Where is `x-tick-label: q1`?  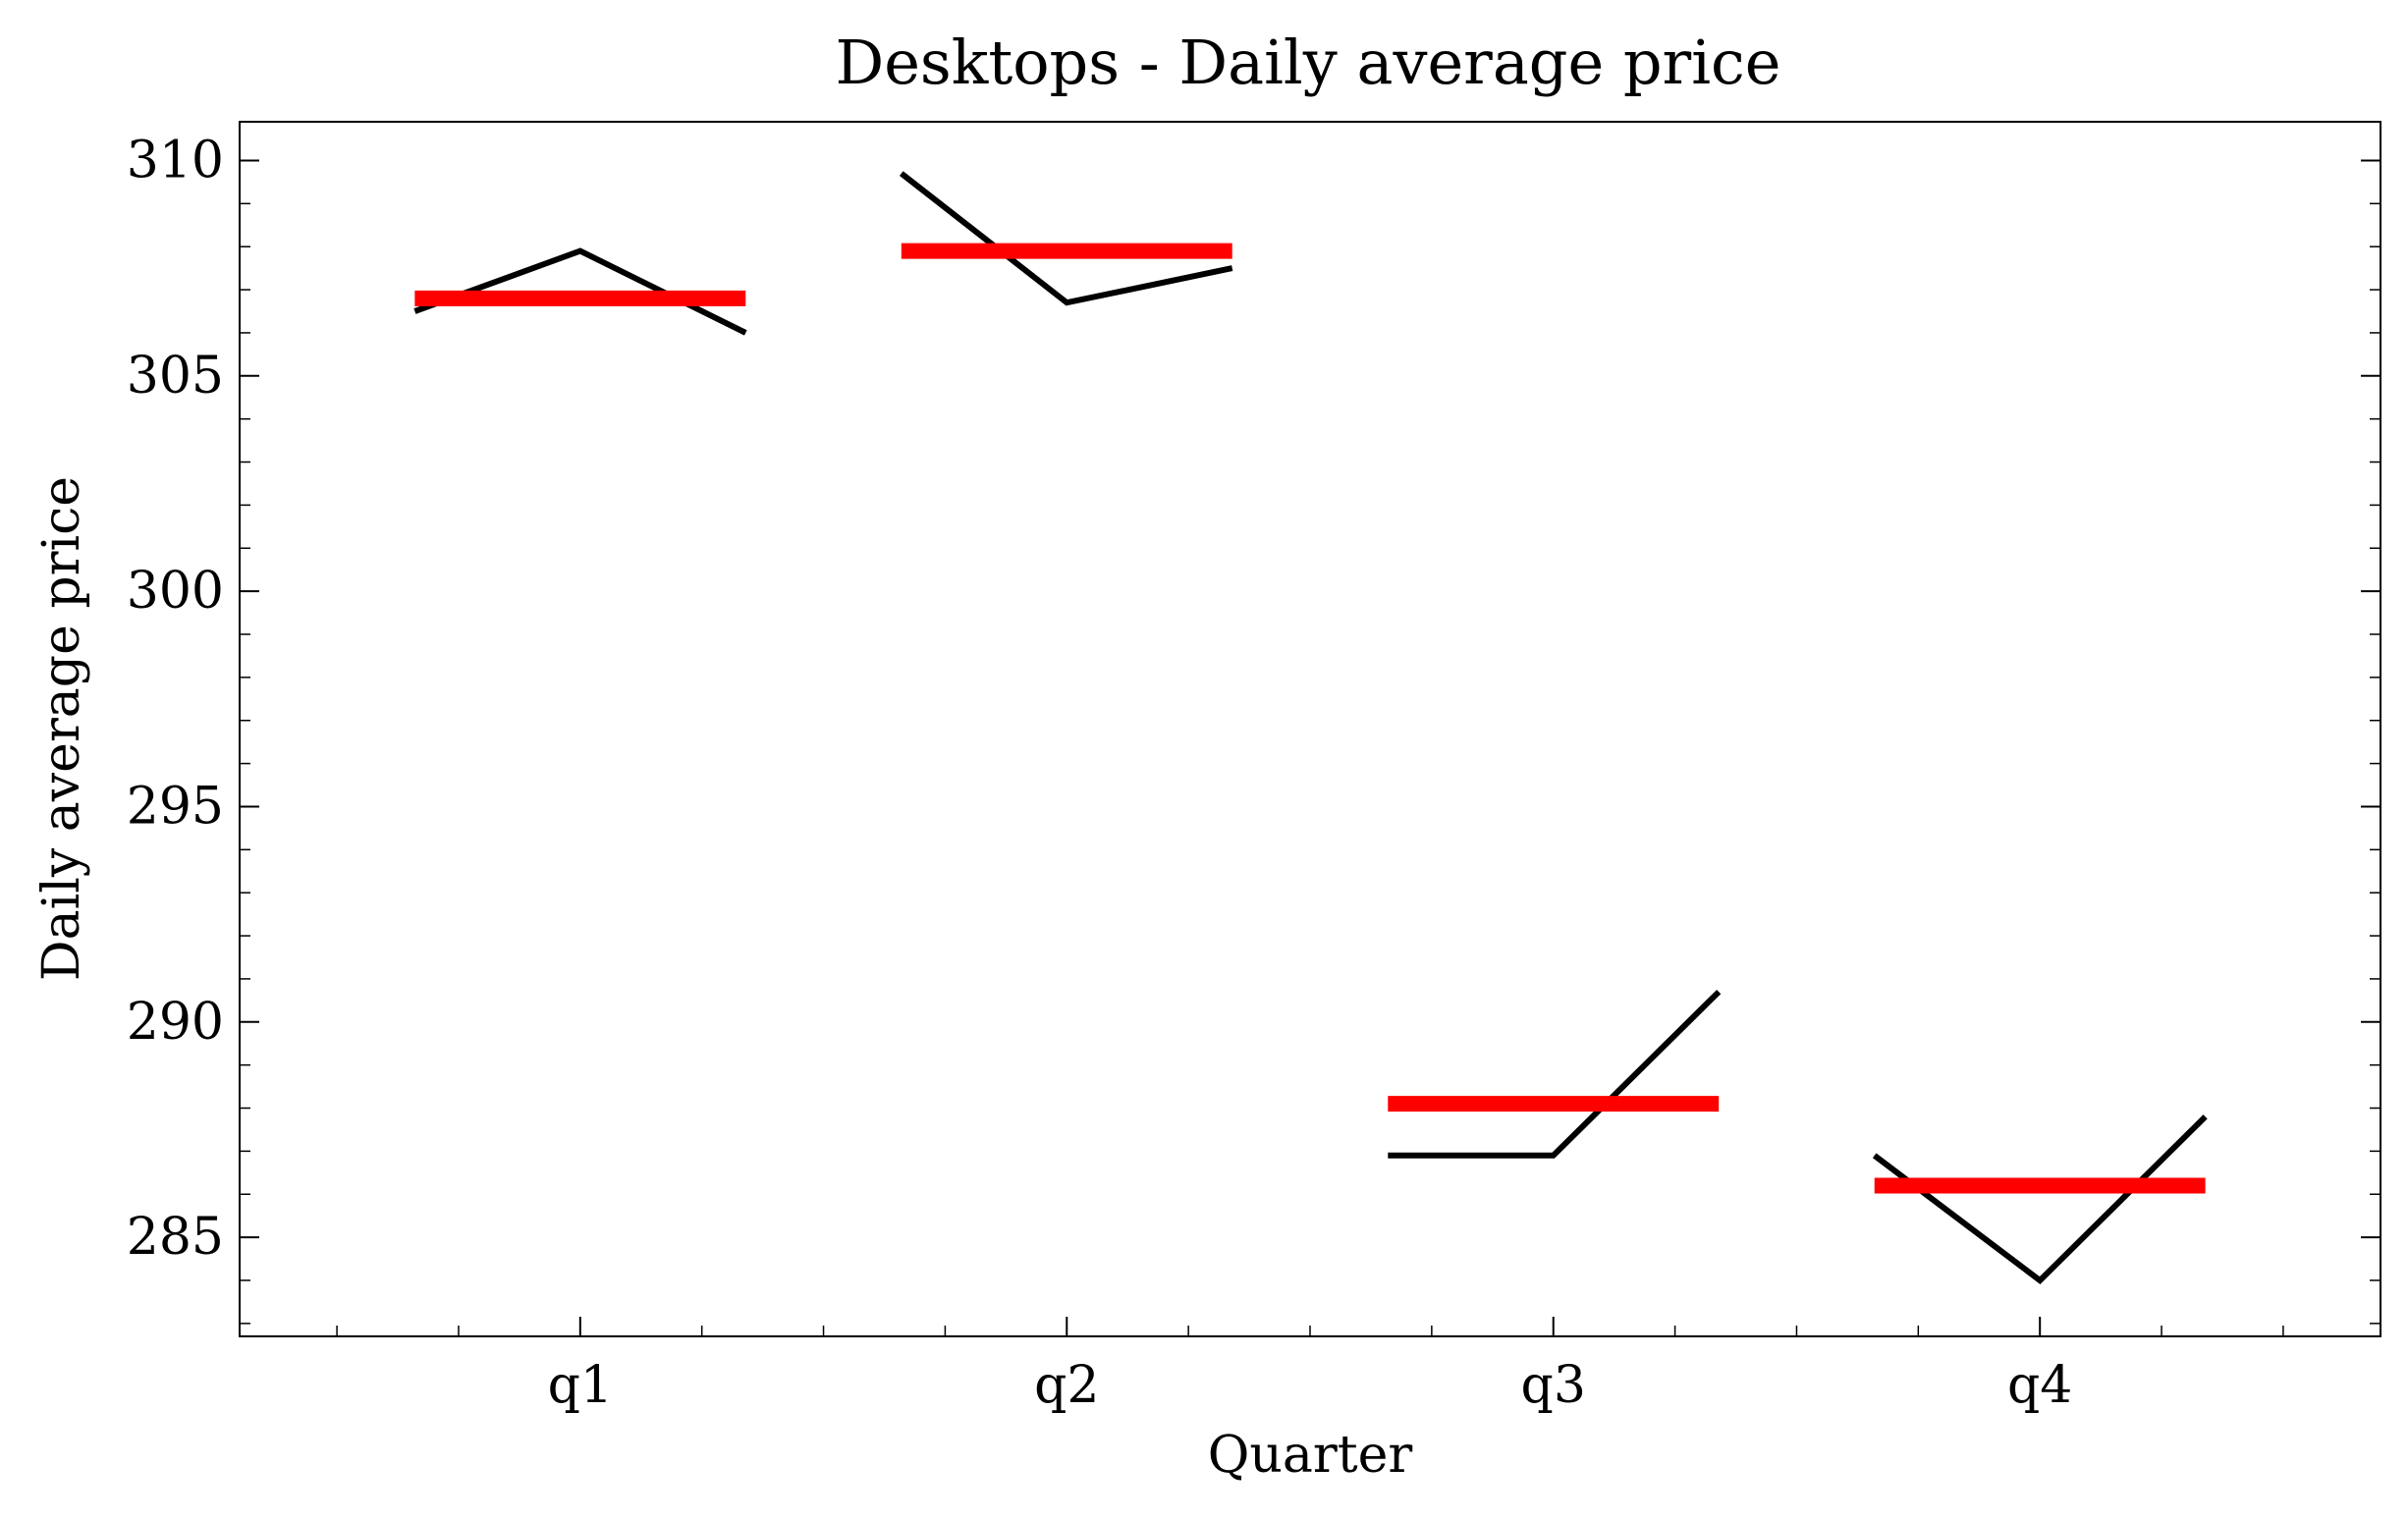
x-tick-label: q1 is located at coordinates (580, 1385).